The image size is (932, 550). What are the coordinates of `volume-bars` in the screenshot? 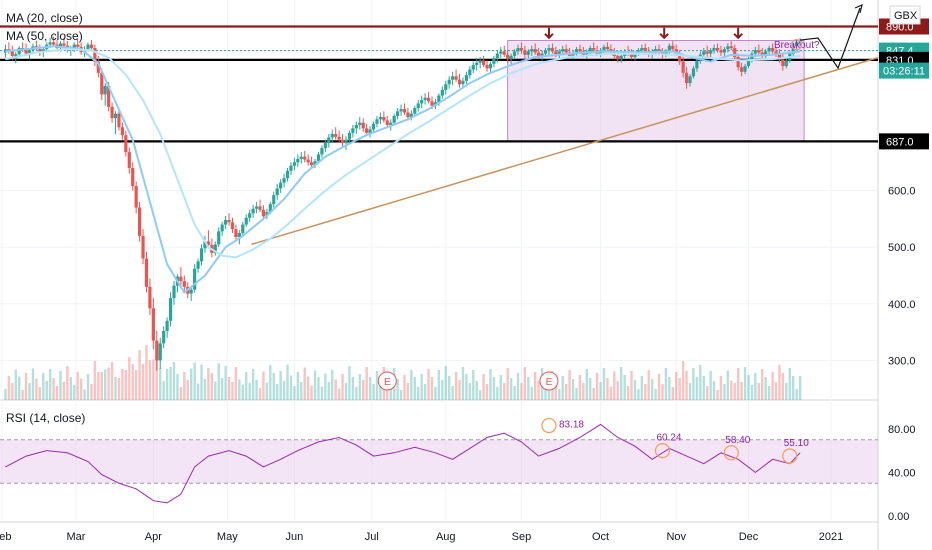 It's located at (403, 372).